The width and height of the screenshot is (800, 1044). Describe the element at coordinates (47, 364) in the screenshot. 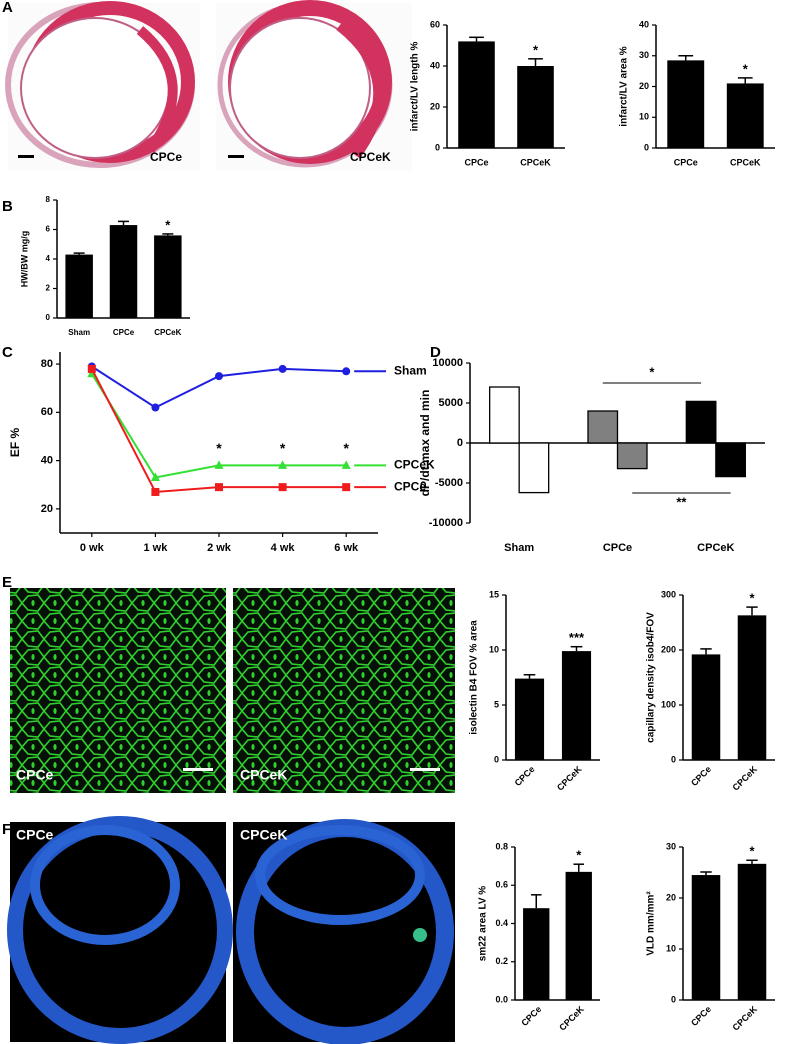

I see `y-tick-label: 80` at that location.